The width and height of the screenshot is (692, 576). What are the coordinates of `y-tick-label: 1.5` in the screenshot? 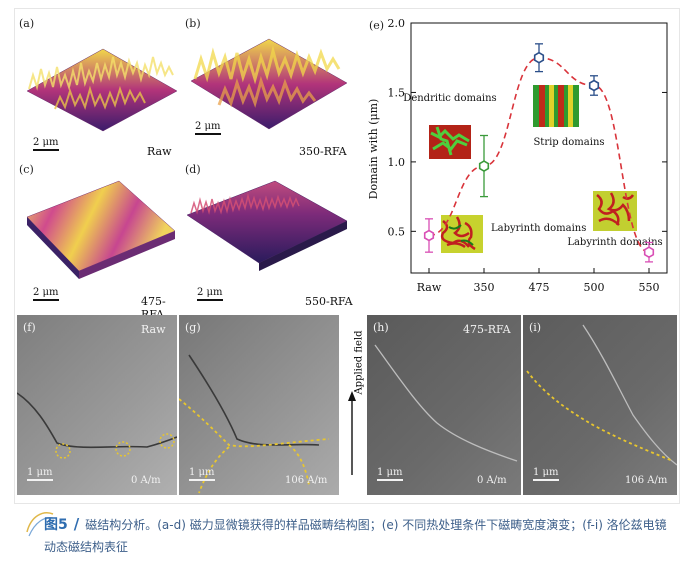 It's located at (397, 92).